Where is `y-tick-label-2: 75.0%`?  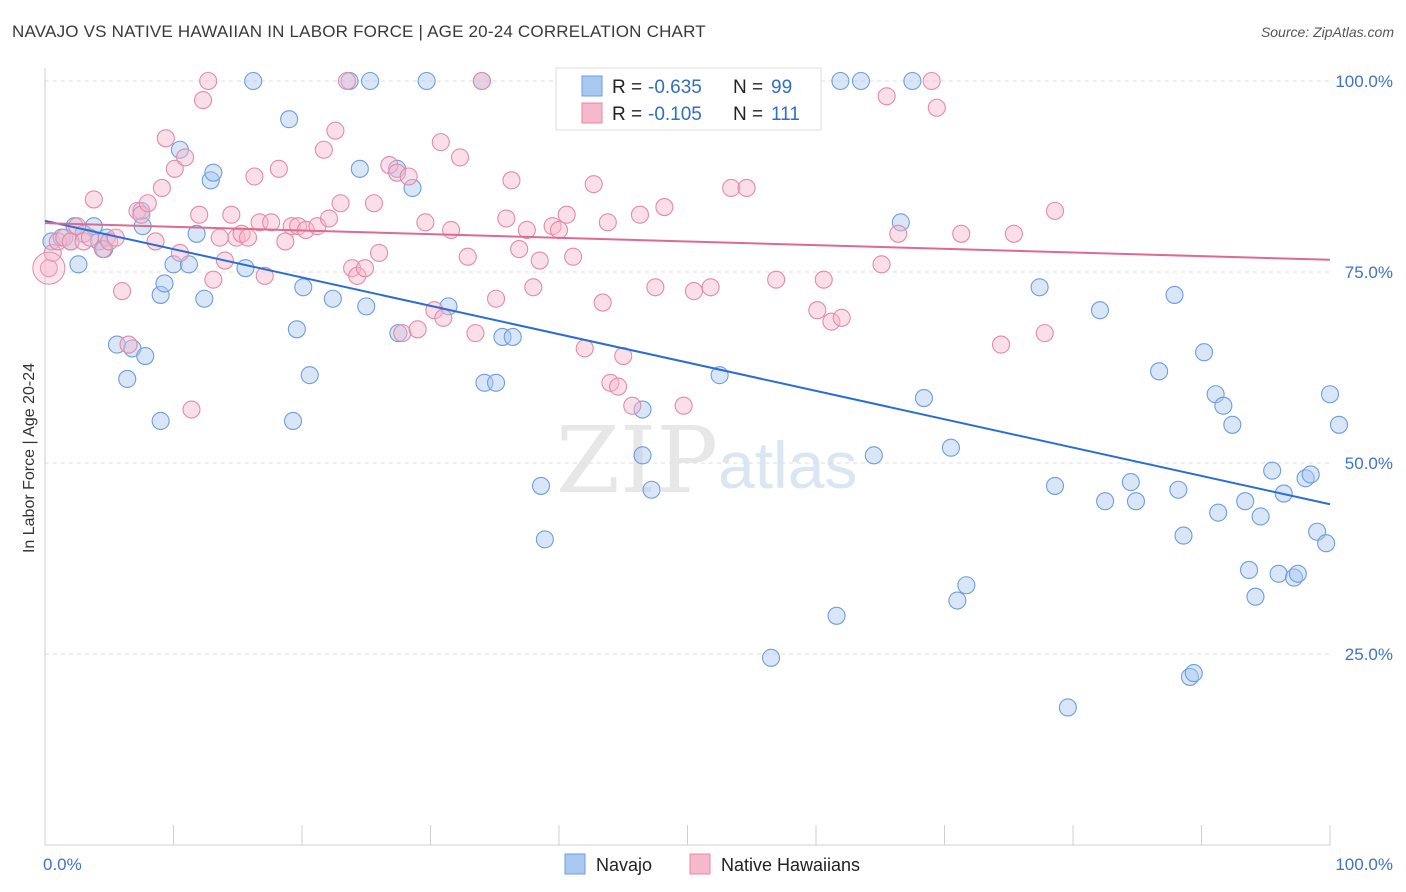
y-tick-label-2: 75.0% is located at coordinates (1369, 272).